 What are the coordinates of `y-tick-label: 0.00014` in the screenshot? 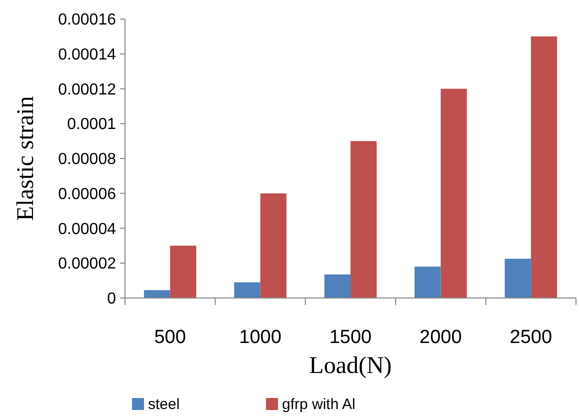 It's located at (87, 55).